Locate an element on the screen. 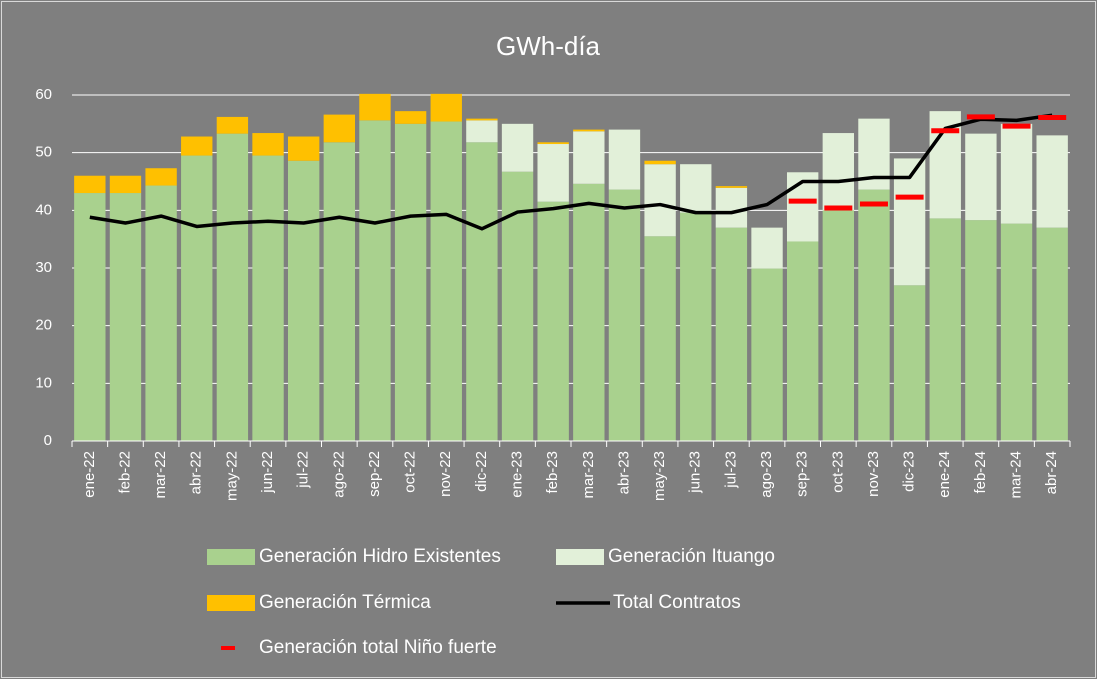 The height and width of the screenshot is (679, 1097). x-tick-label: jul-22 is located at coordinates (303, 470).